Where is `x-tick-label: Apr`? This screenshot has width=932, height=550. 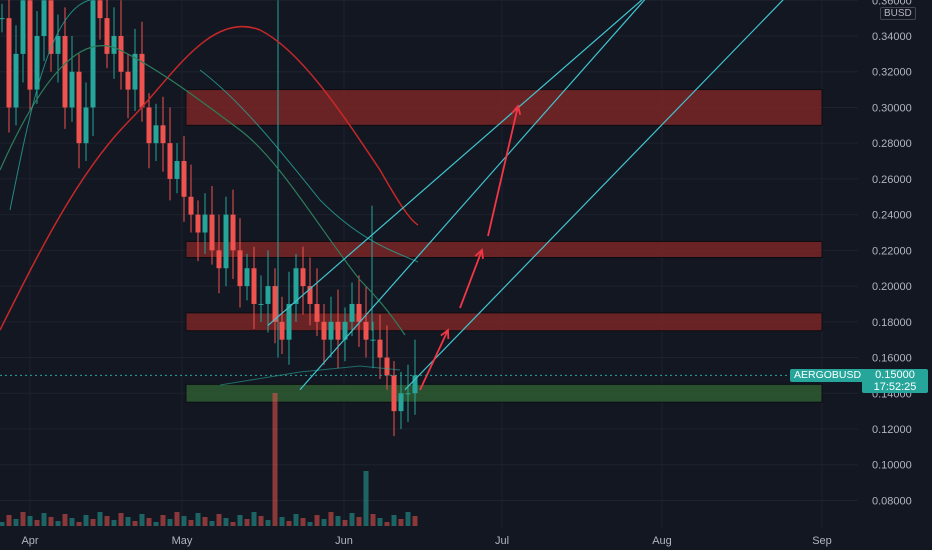
x-tick-label: Apr is located at coordinates (29, 541).